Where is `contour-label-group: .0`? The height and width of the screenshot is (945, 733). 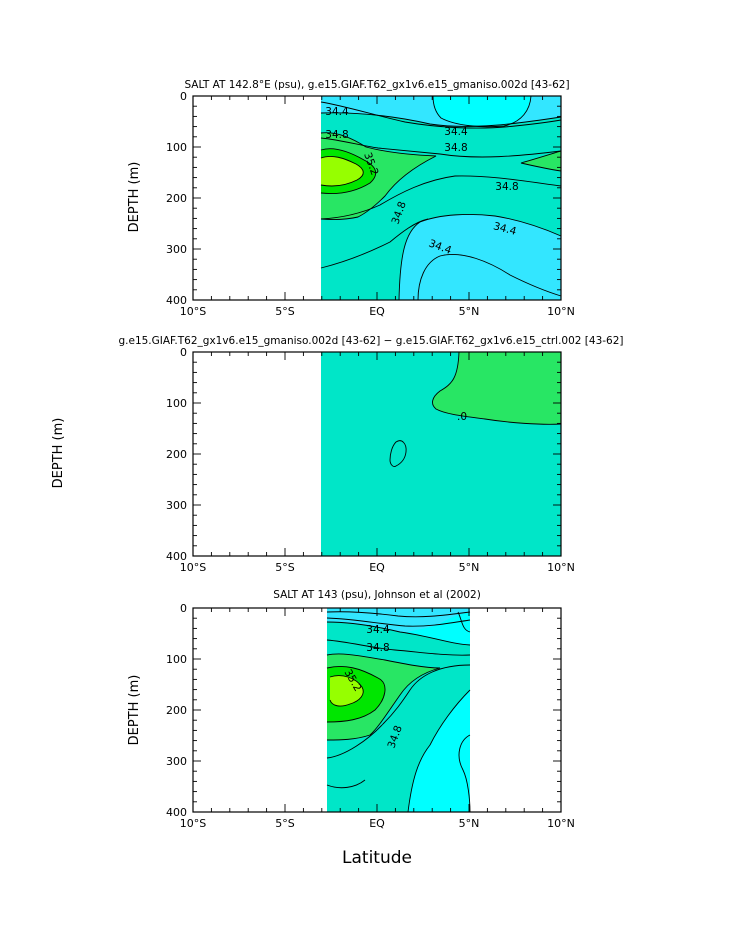 contour-label-group: .0 is located at coordinates (462, 417).